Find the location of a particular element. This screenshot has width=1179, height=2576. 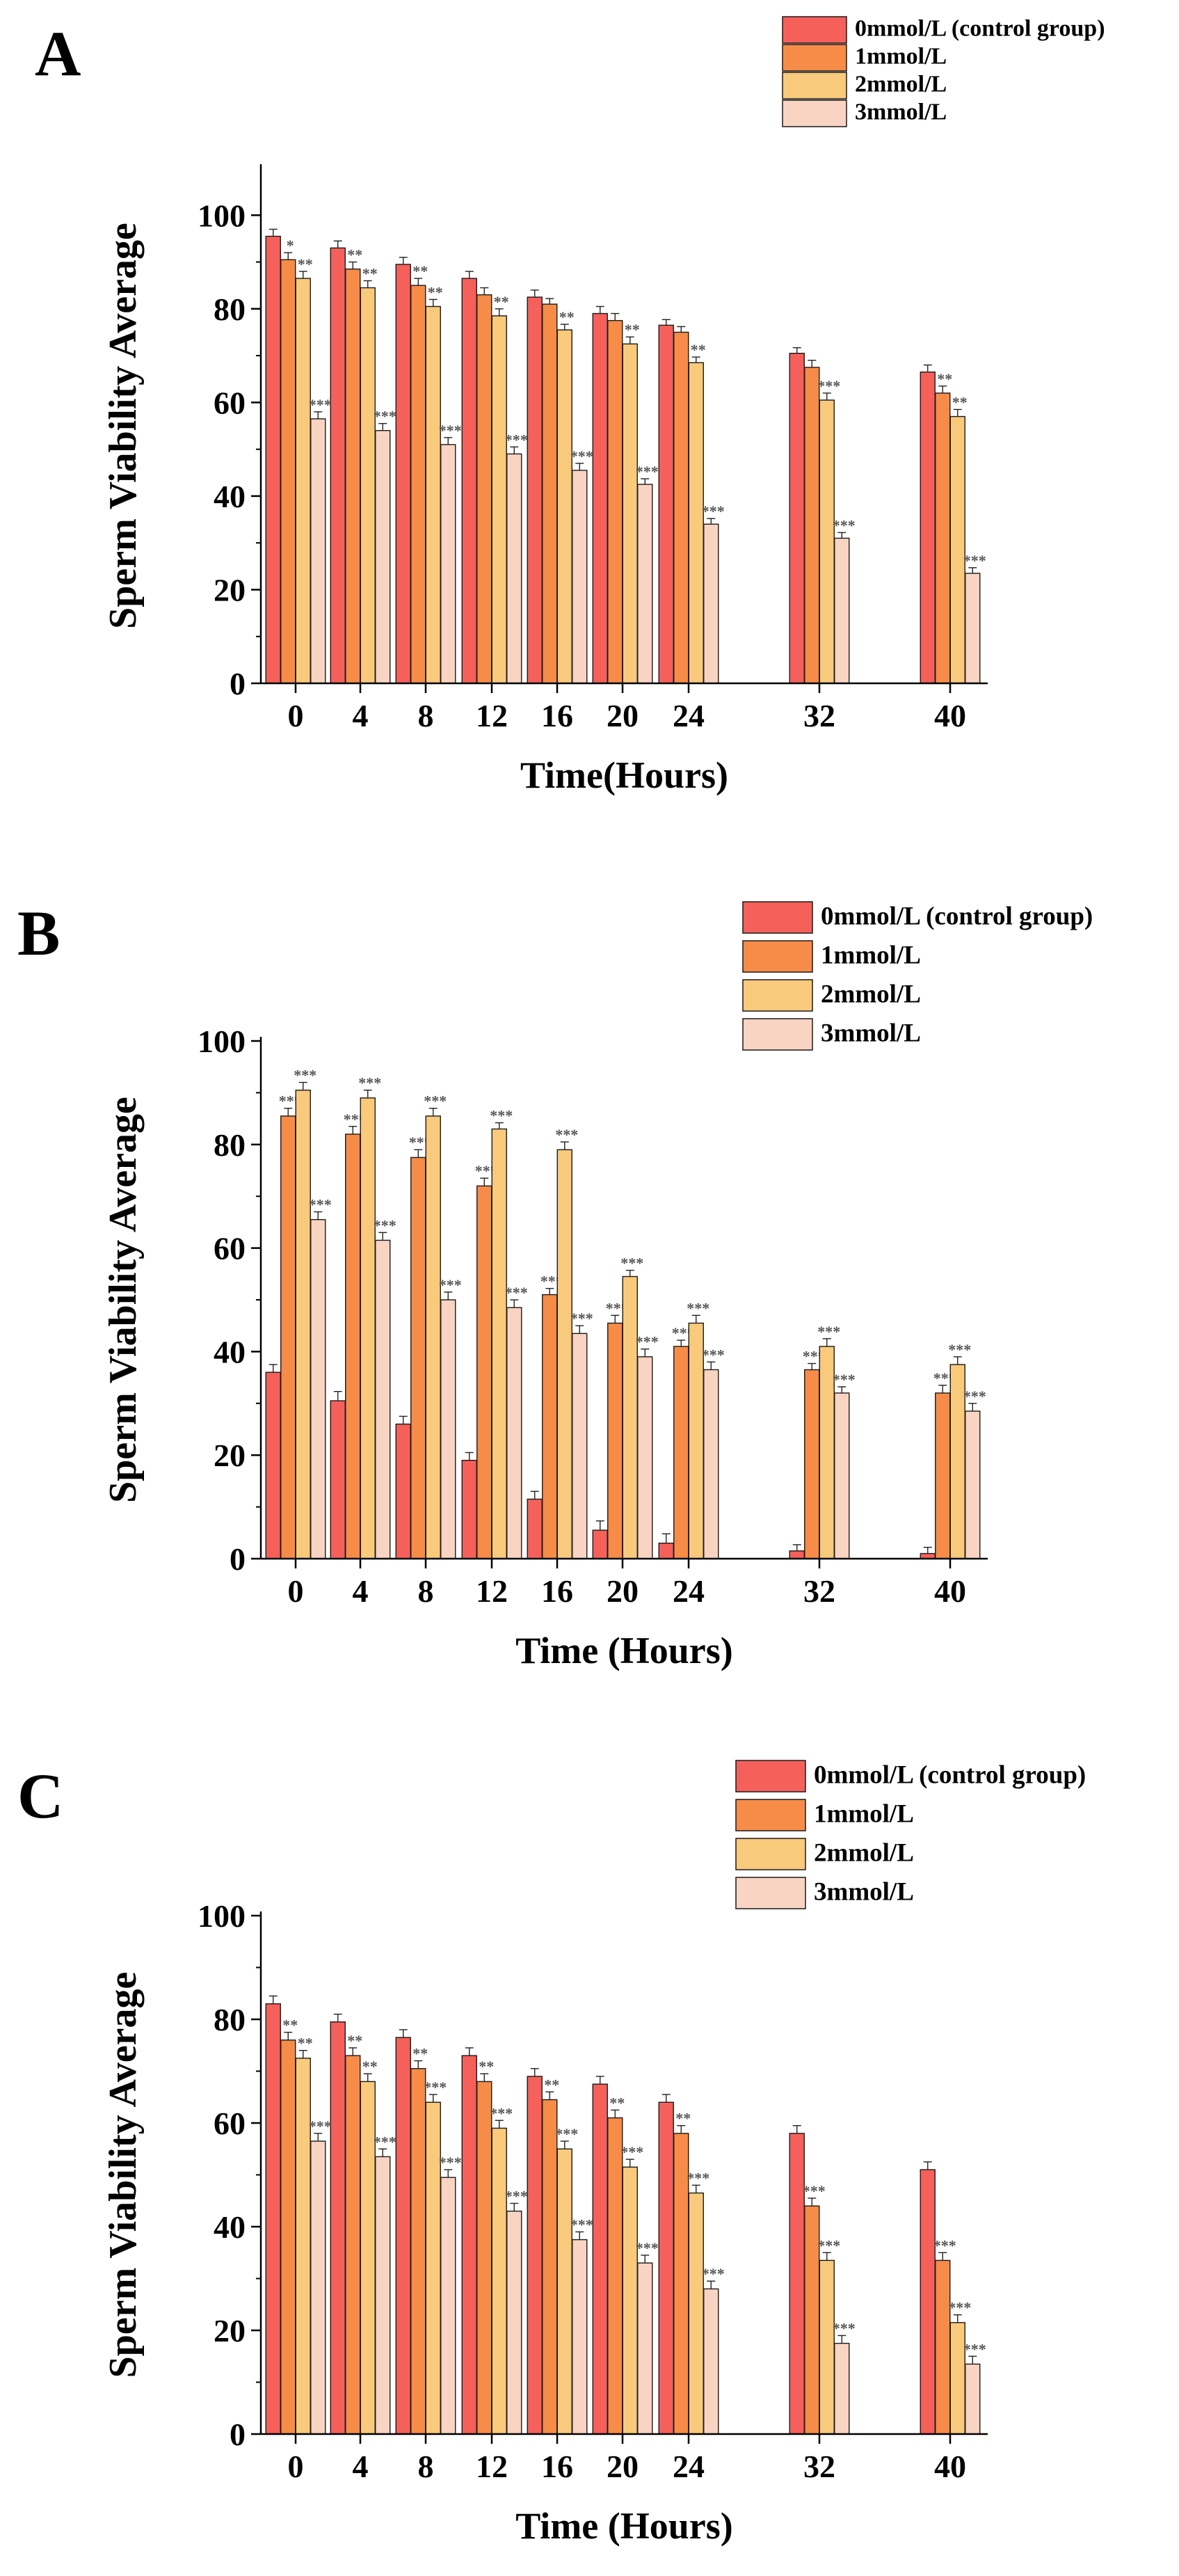

x-tick-label: 40 is located at coordinates (950, 2466).